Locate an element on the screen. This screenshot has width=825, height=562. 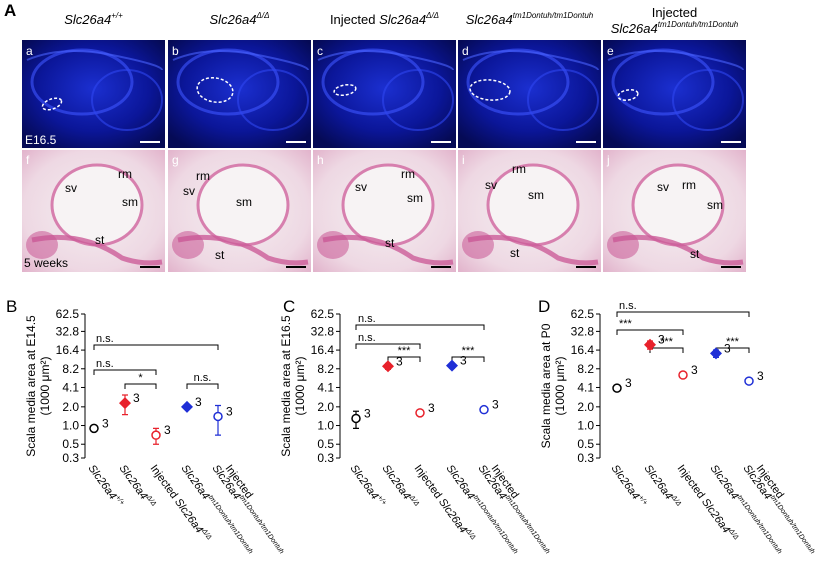
y-tick-label: 32.8 is located at coordinates (68, 331).